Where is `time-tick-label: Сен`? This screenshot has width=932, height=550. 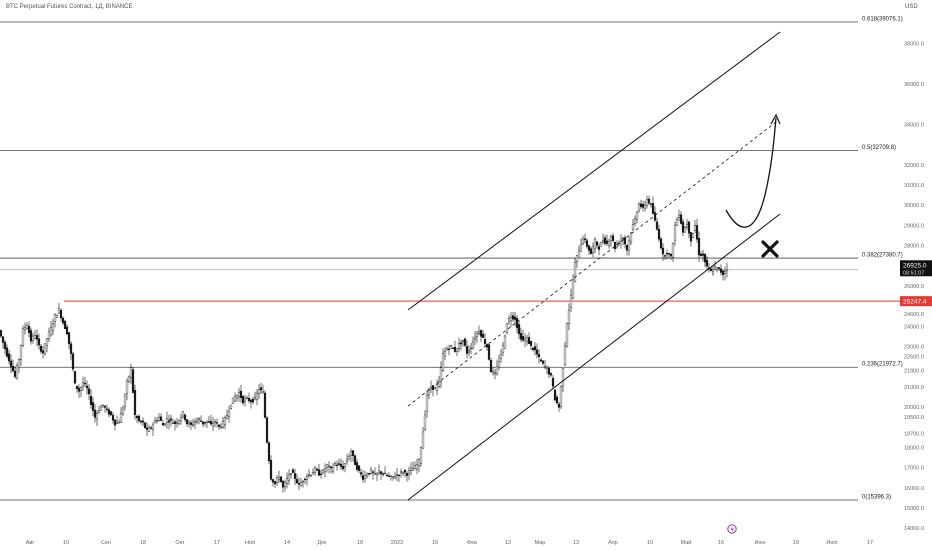 time-tick-label: Сен is located at coordinates (106, 543).